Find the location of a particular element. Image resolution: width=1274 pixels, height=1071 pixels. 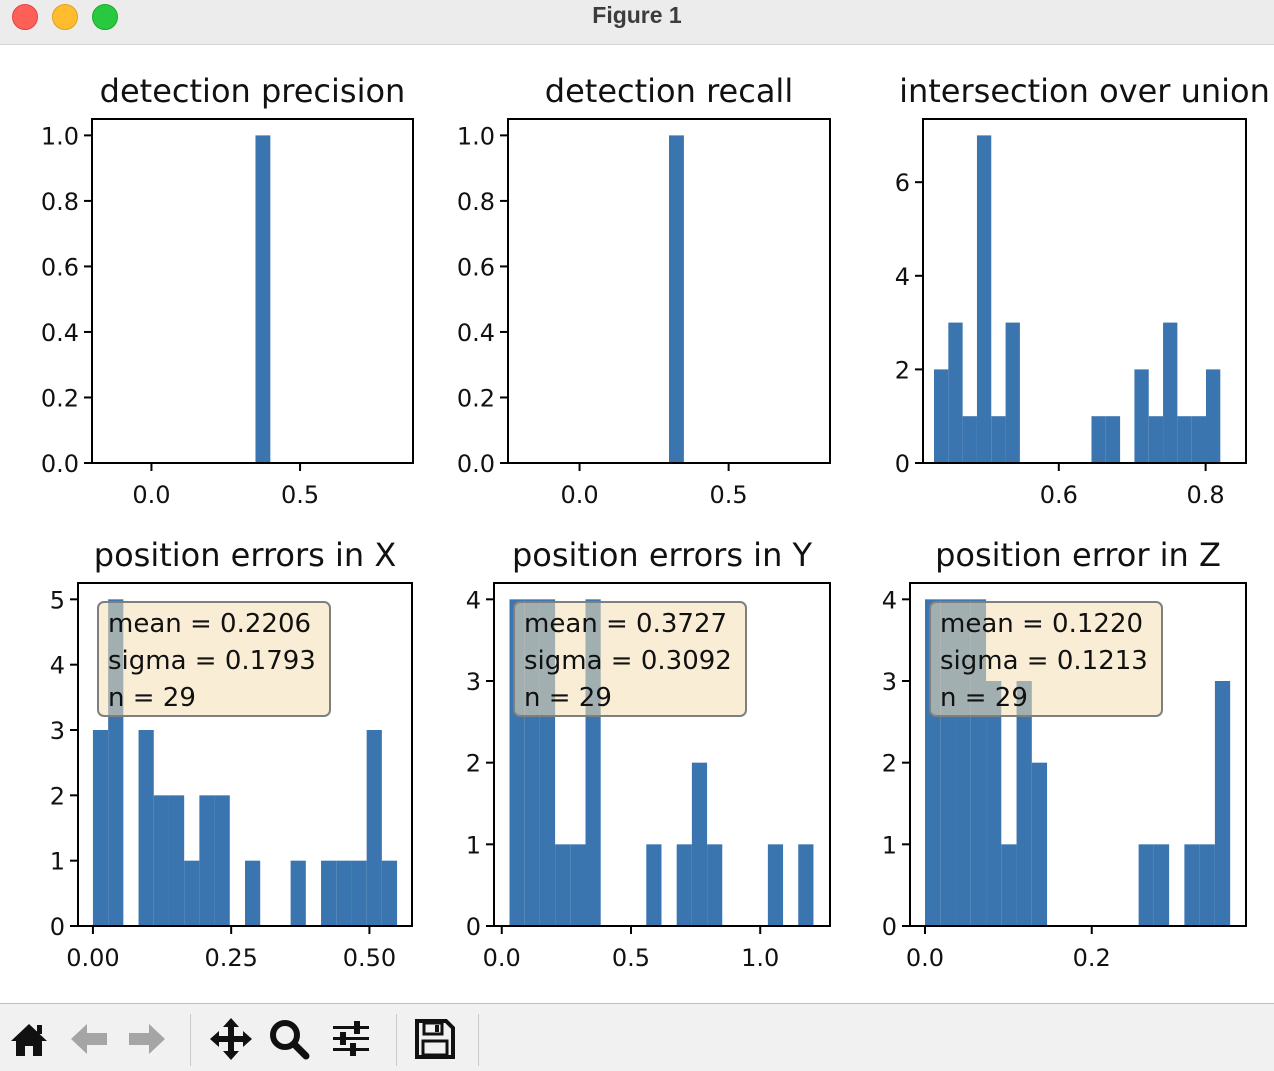

window-minimize-button is located at coordinates (65, 17).